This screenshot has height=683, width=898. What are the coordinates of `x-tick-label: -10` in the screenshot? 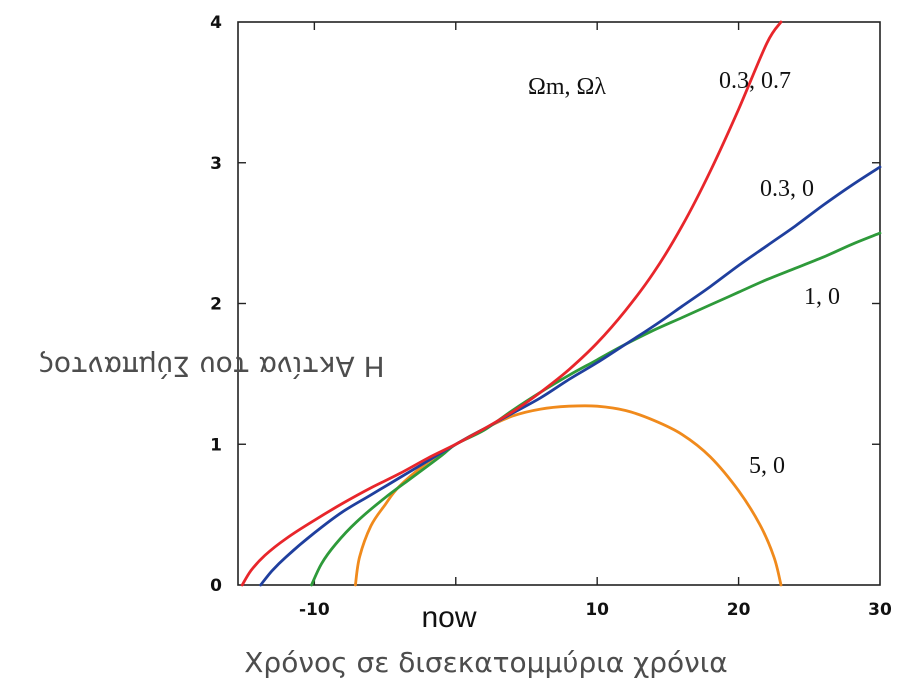 It's located at (314, 610).